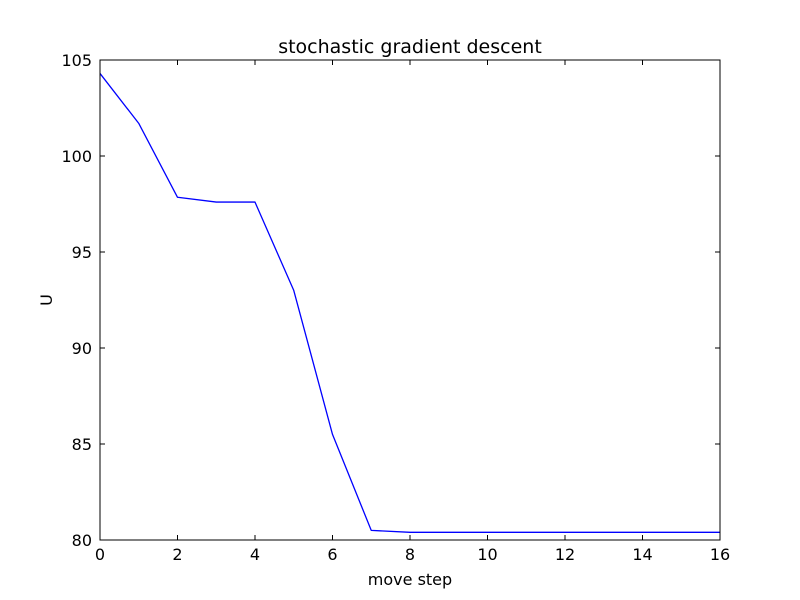 The image size is (800, 600). I want to click on x-tick-label: 16, so click(720, 554).